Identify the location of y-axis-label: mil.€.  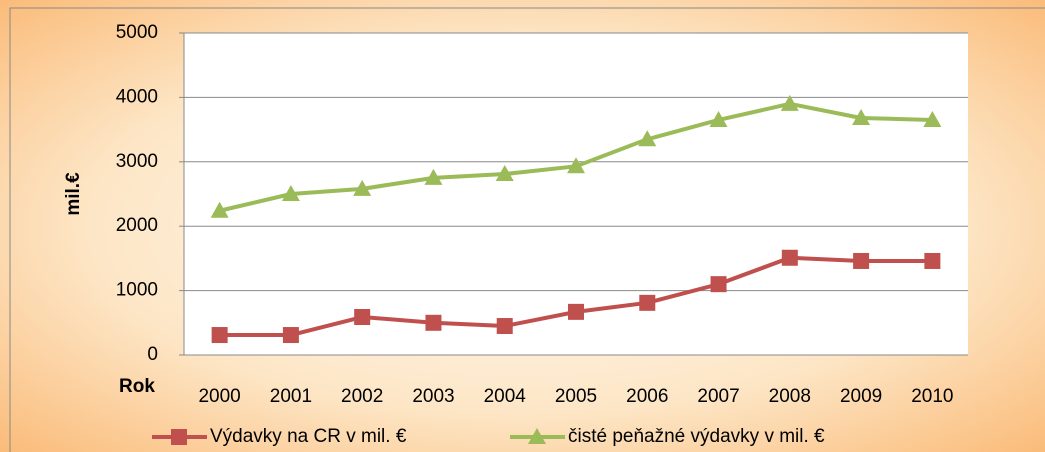
(73, 194).